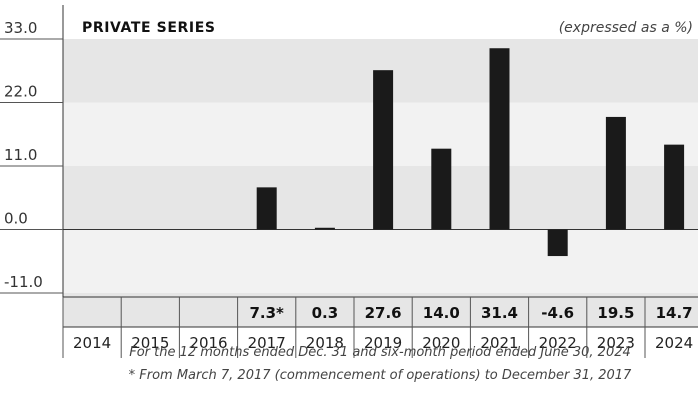 The width and height of the screenshot is (698, 406). Describe the element at coordinates (441, 343) in the screenshot. I see `category-label-2020: 2020` at that location.